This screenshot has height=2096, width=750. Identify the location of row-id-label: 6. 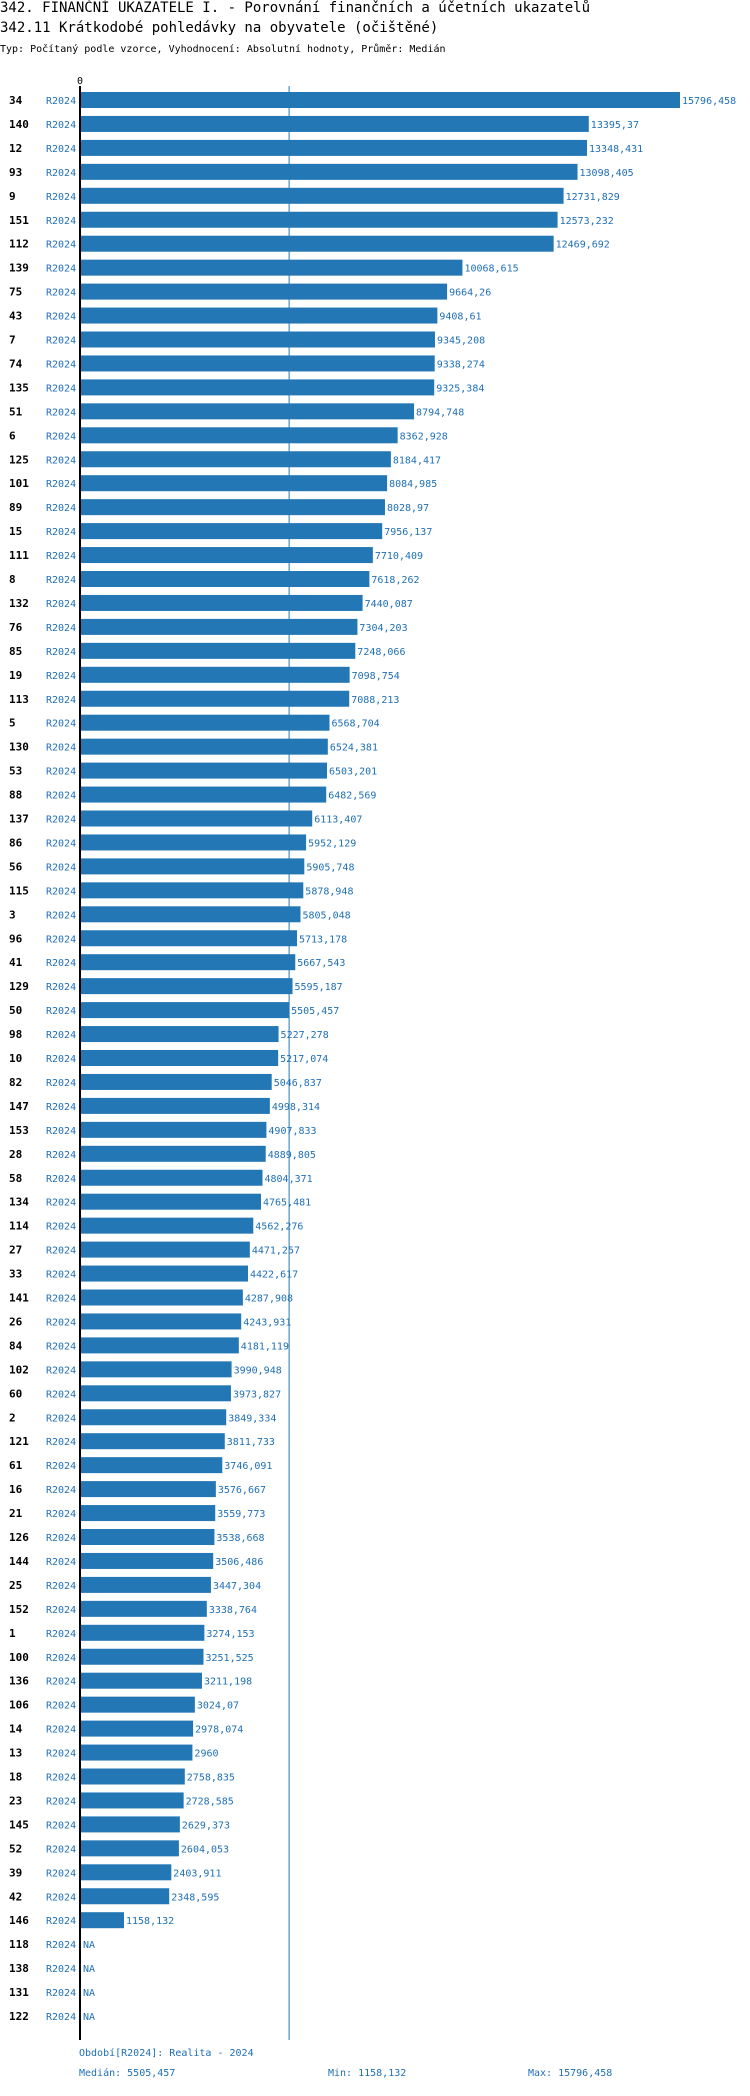
(12, 435).